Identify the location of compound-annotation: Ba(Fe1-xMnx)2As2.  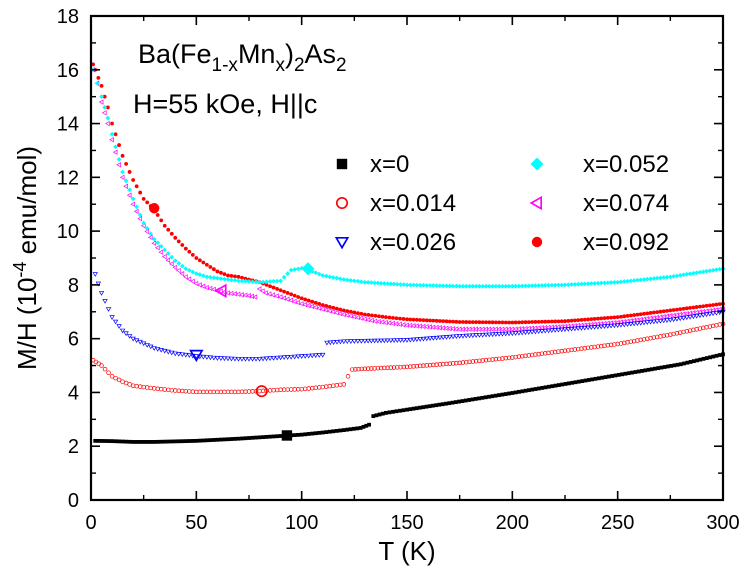
(242, 57).